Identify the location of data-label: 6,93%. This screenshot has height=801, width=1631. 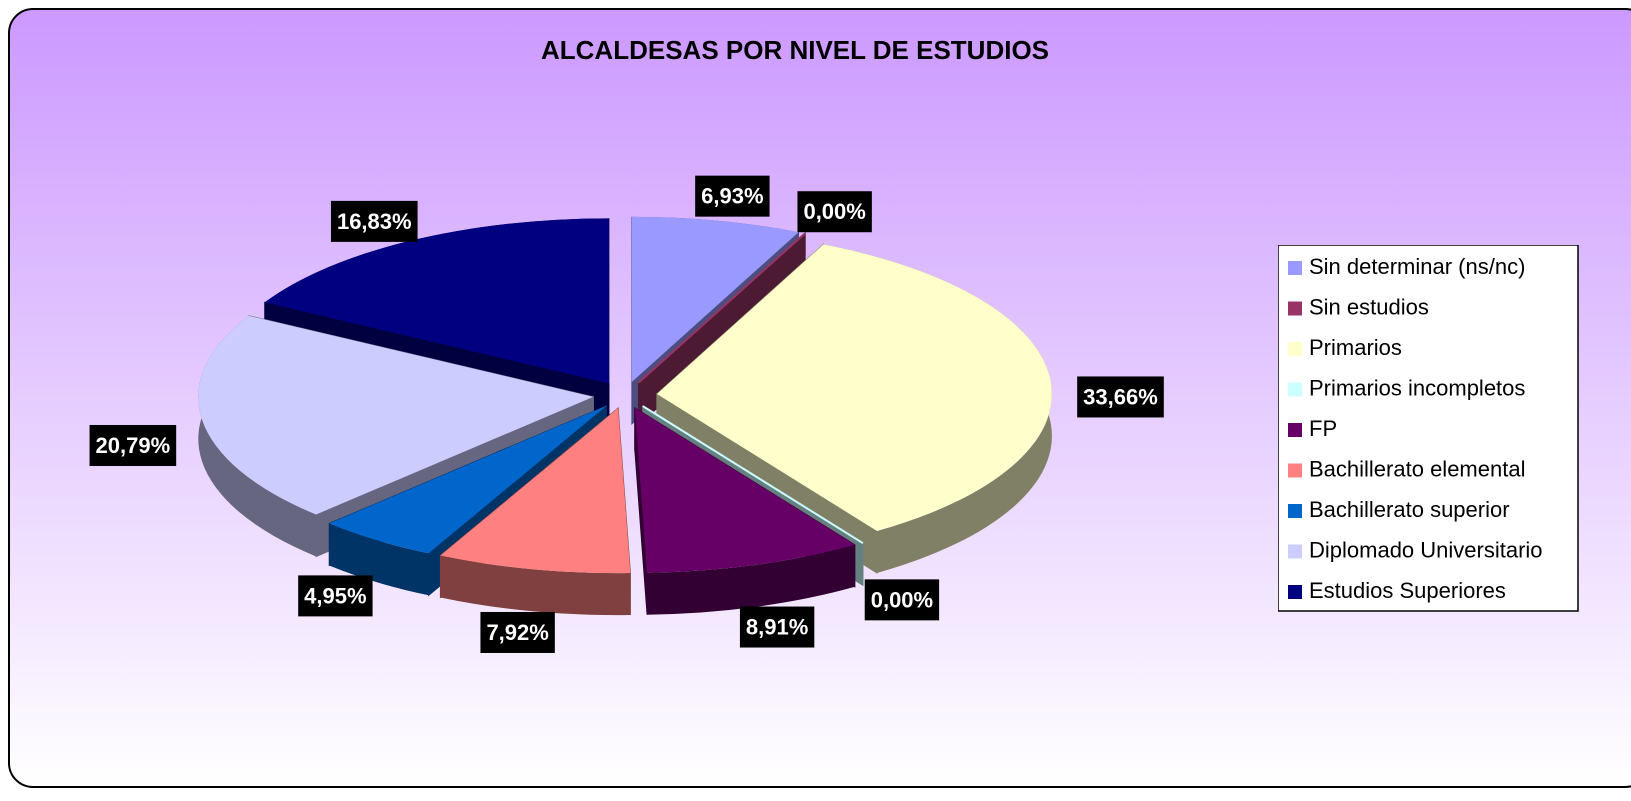
(732, 196).